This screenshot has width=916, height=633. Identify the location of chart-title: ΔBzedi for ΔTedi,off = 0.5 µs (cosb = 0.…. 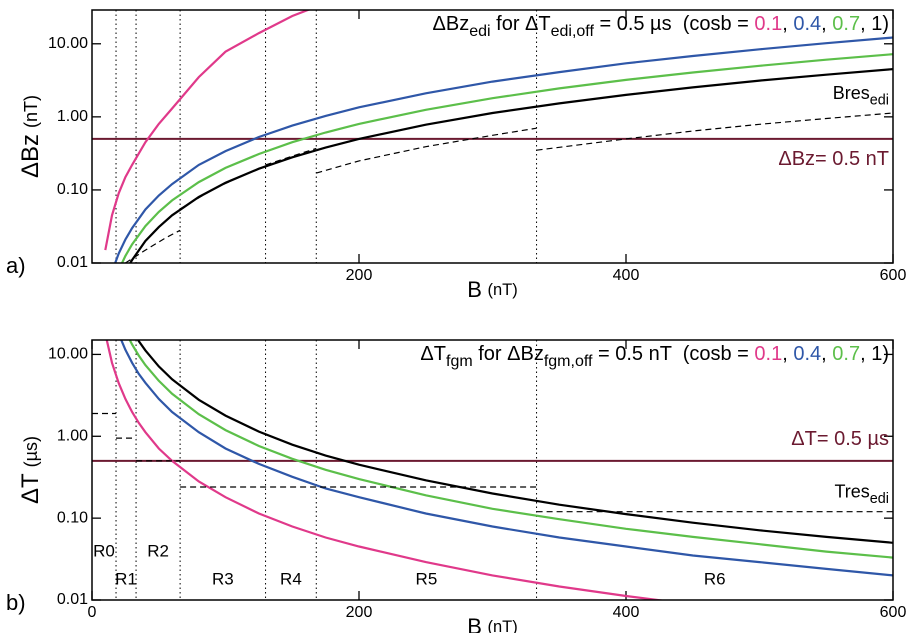
(661, 26).